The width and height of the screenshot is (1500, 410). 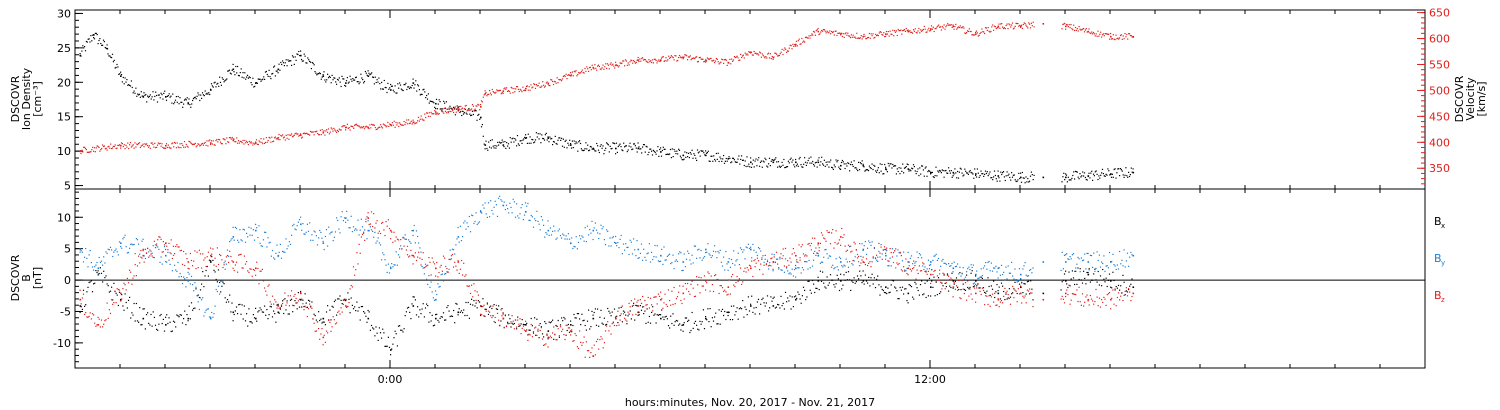 I want to click on tick-label: 550, so click(x=1439, y=64).